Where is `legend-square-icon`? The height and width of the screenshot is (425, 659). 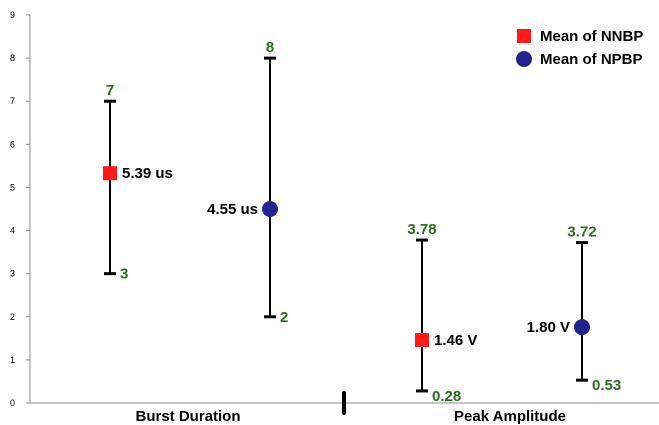 legend-square-icon is located at coordinates (524, 36).